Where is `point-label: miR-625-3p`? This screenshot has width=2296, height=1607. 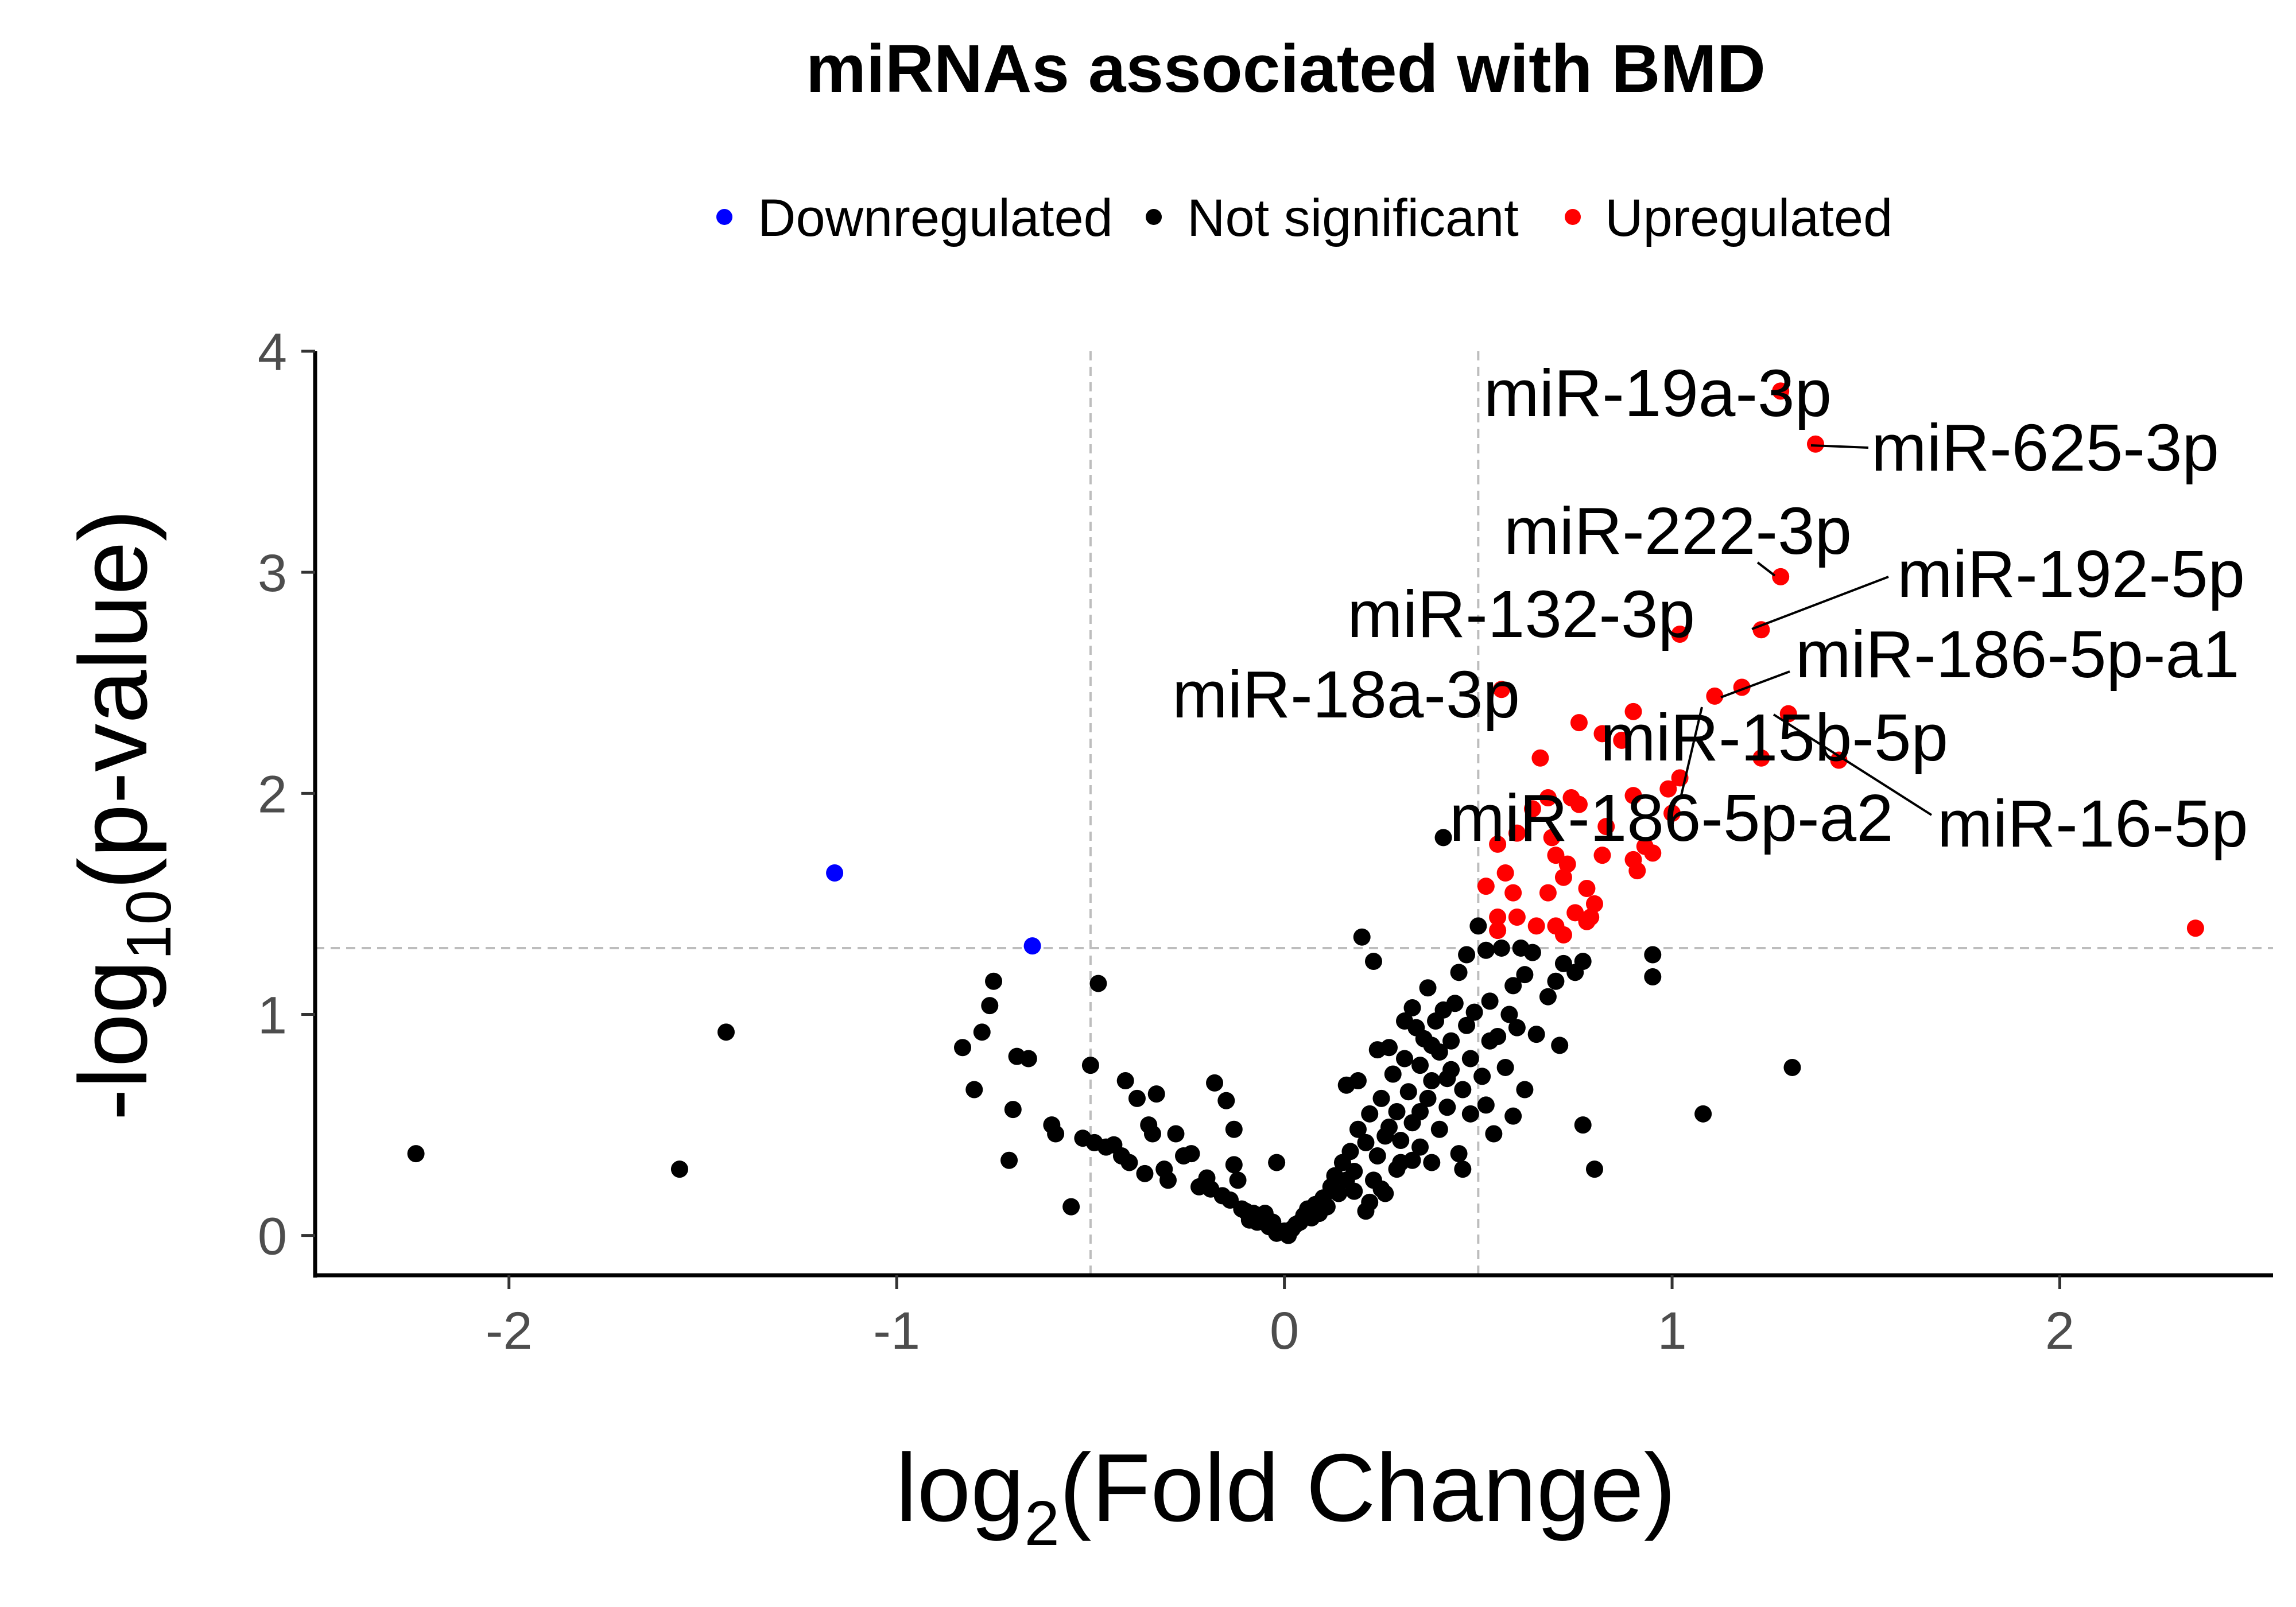
point-label: miR-625-3p is located at coordinates (2045, 447).